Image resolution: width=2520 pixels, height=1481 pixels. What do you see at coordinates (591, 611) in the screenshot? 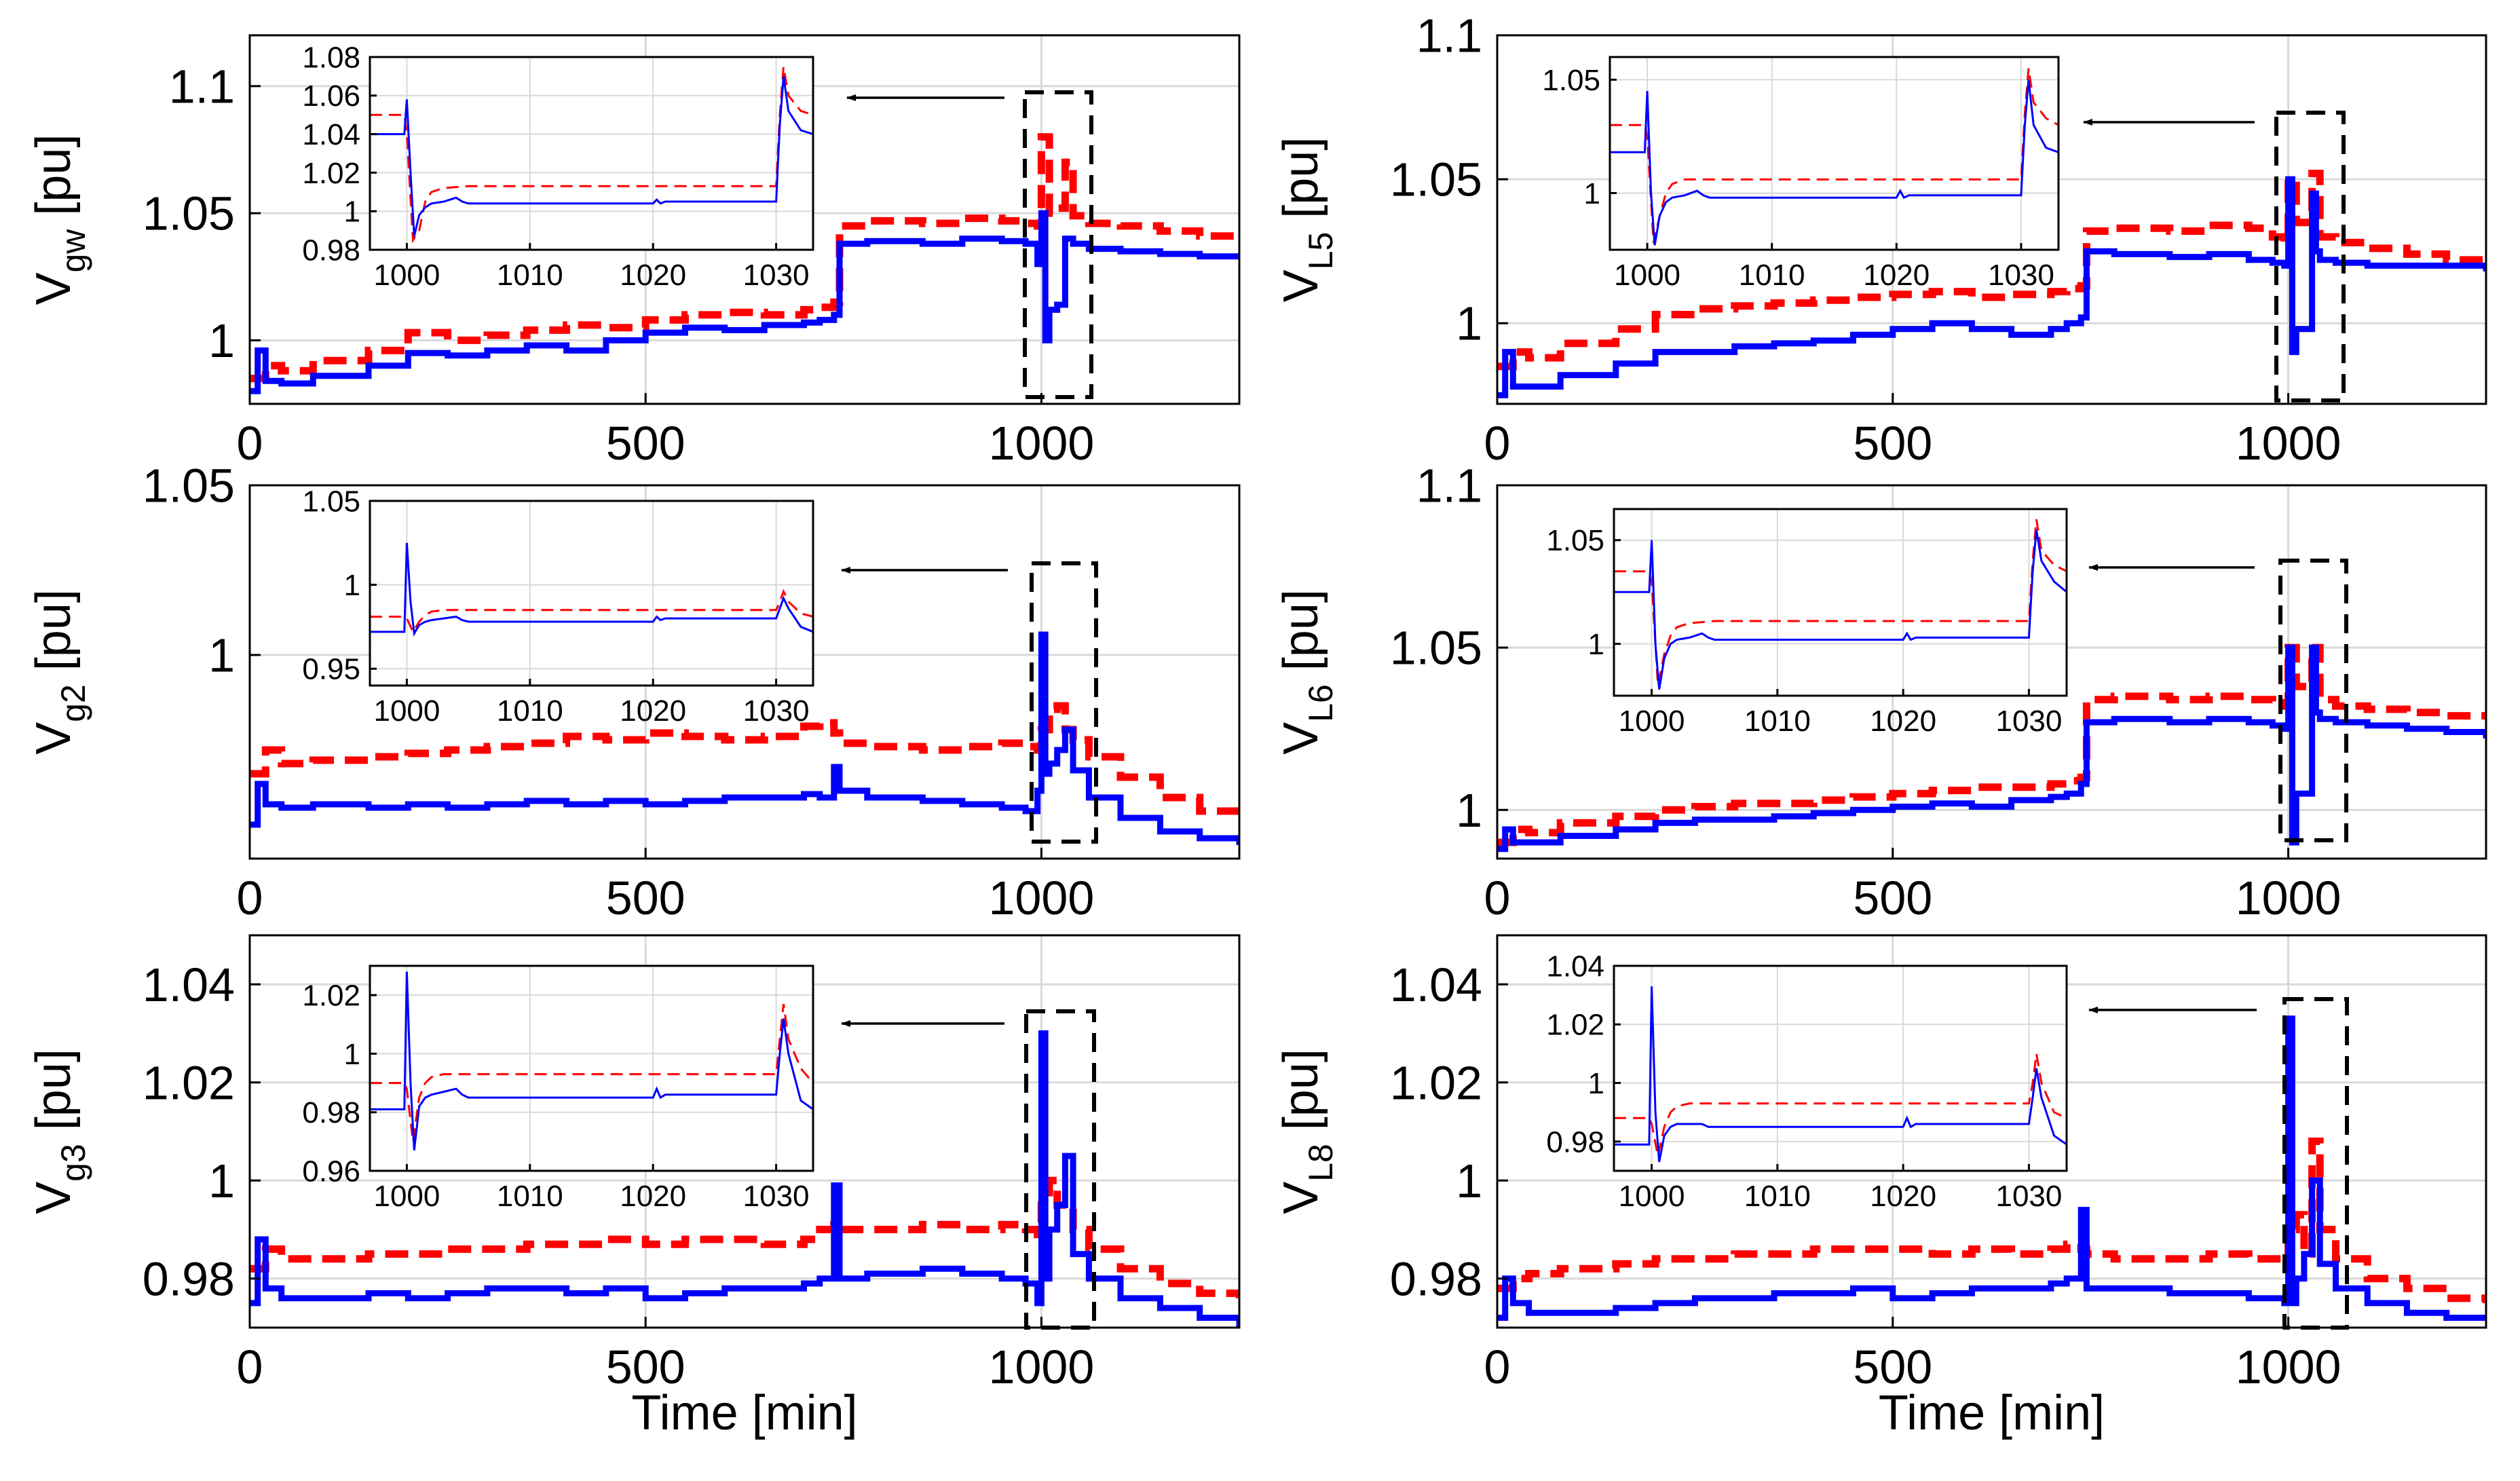
I see `inset-g2-series-red` at bounding box center [591, 611].